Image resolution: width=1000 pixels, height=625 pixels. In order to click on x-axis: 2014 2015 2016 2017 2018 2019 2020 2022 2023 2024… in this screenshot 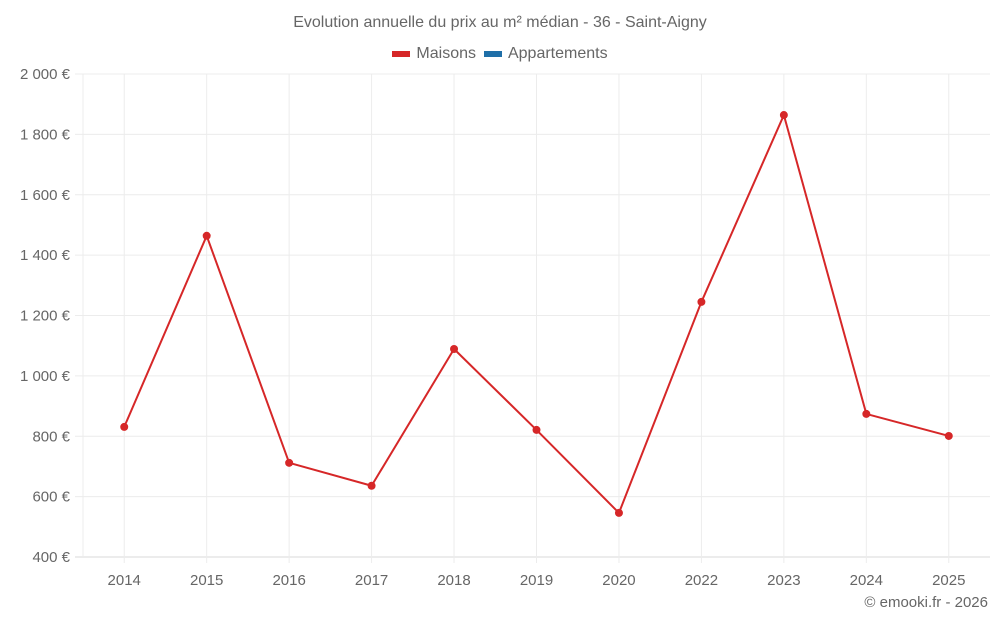, I will do `click(537, 580)`.